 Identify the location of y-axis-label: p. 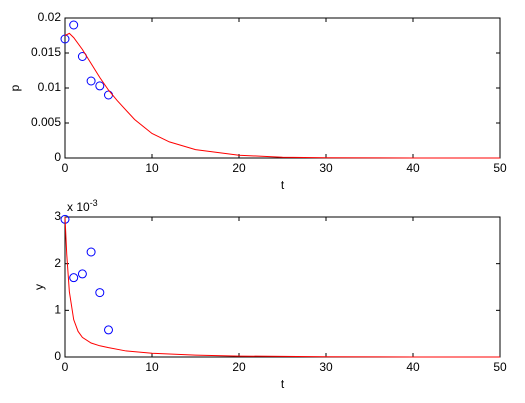
(15, 87).